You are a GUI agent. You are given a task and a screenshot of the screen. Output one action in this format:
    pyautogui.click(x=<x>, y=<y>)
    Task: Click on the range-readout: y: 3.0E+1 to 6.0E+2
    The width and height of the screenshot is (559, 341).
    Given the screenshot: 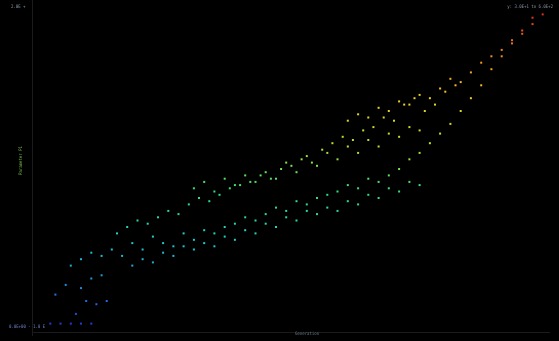 What is the action you would take?
    pyautogui.click(x=530, y=6)
    